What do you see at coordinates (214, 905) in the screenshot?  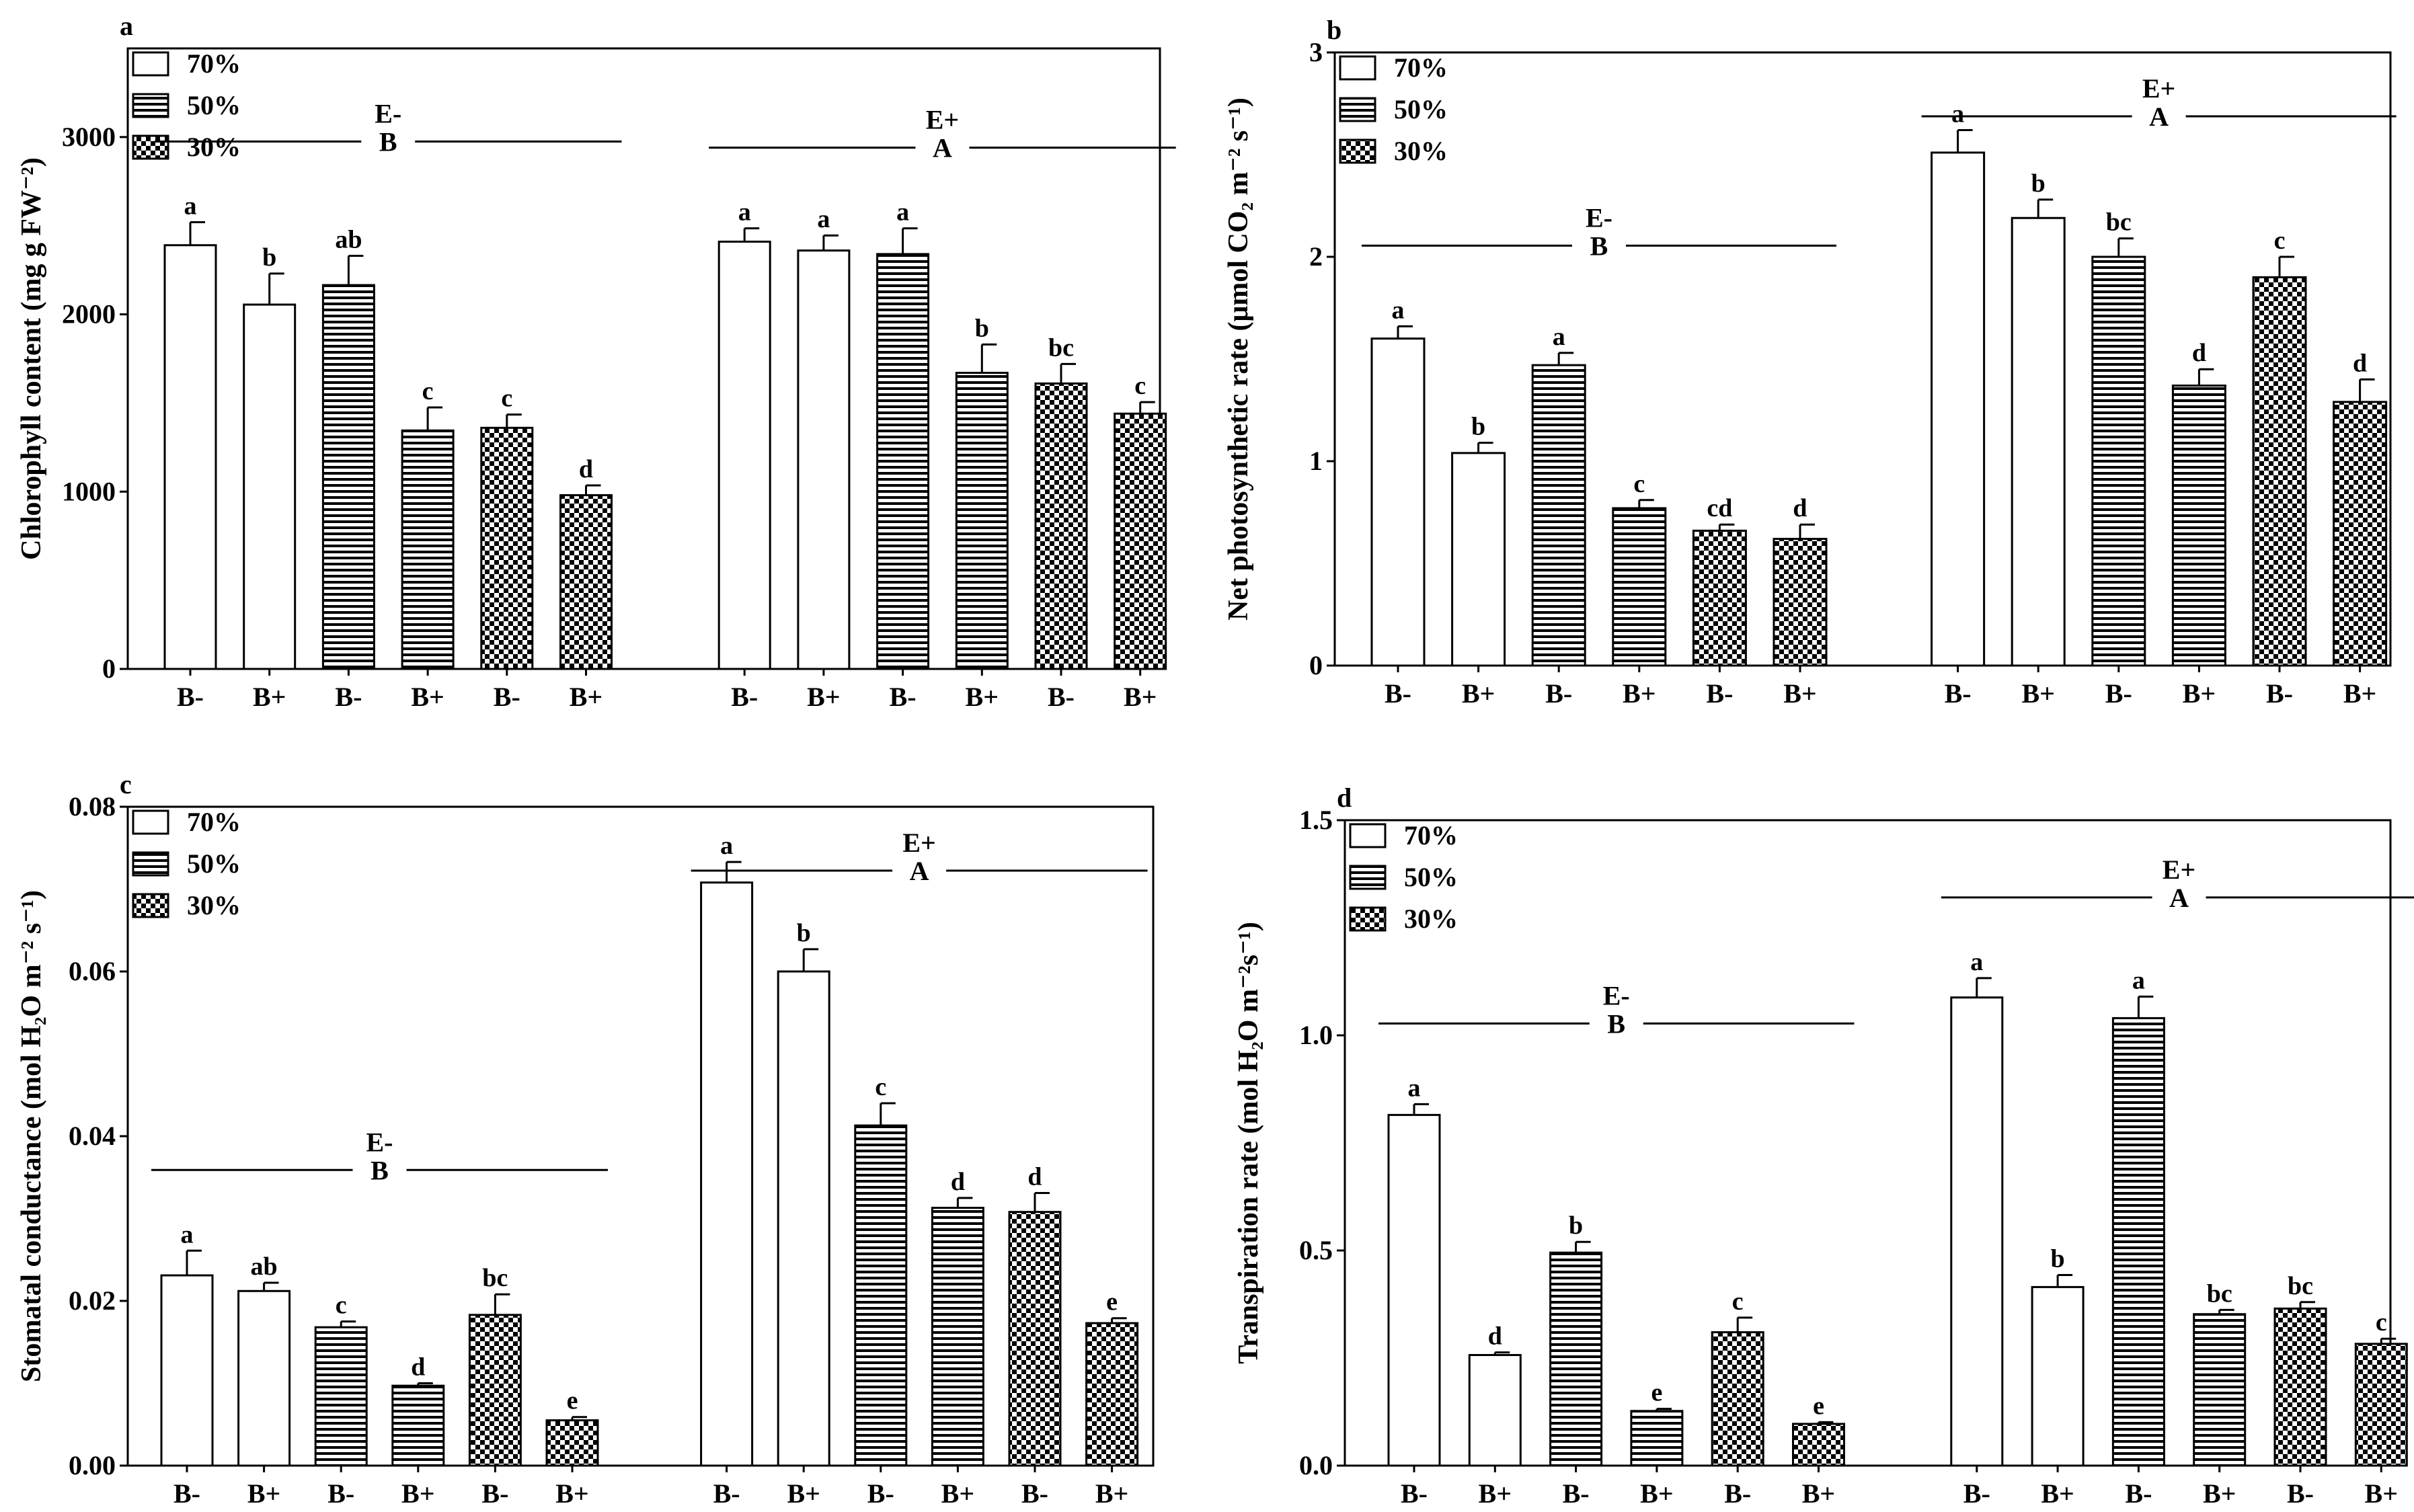 I see `legend-label: 30%` at bounding box center [214, 905].